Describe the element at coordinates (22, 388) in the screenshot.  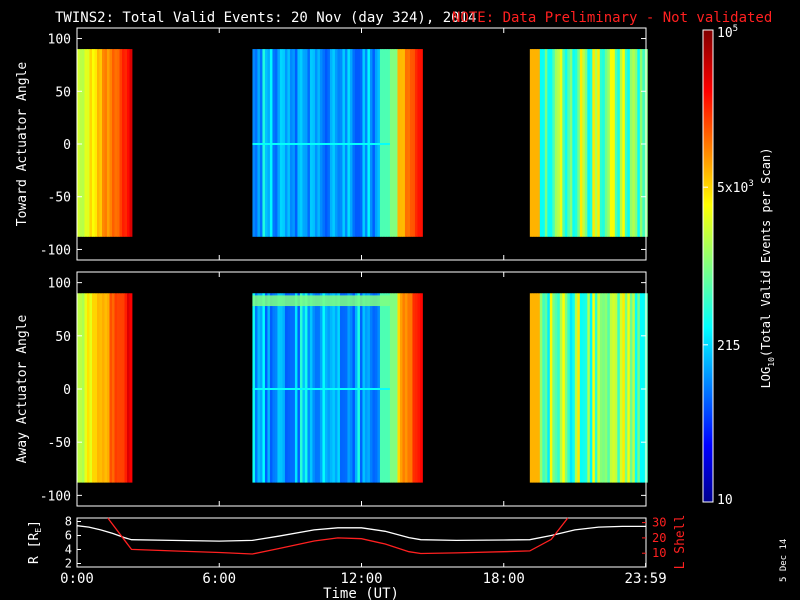
I see `away-y-axis-label: Away Actuator Angle` at that location.